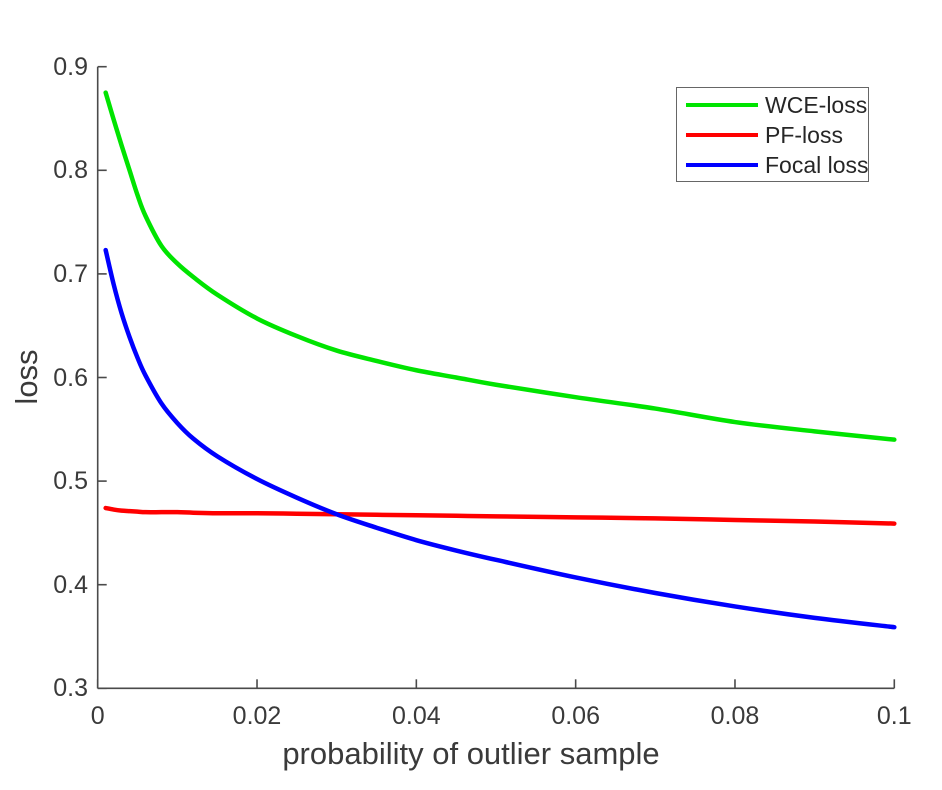  I want to click on legend-item-focal-loss: Focal loss, so click(773, 165).